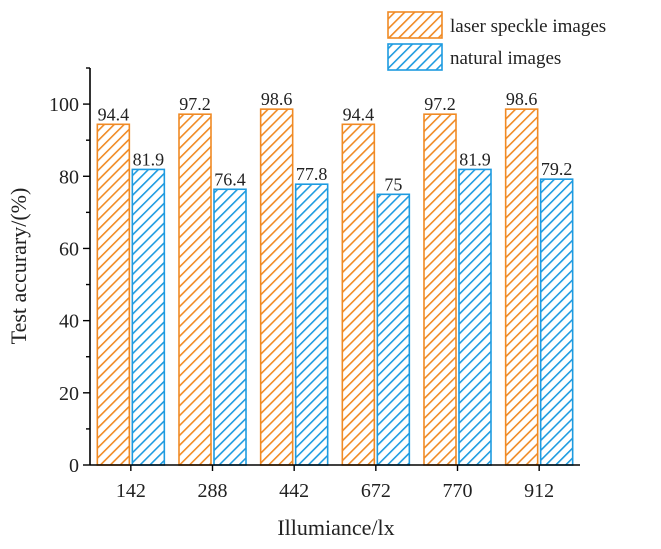  I want to click on y-tick-label: 0, so click(74, 466).